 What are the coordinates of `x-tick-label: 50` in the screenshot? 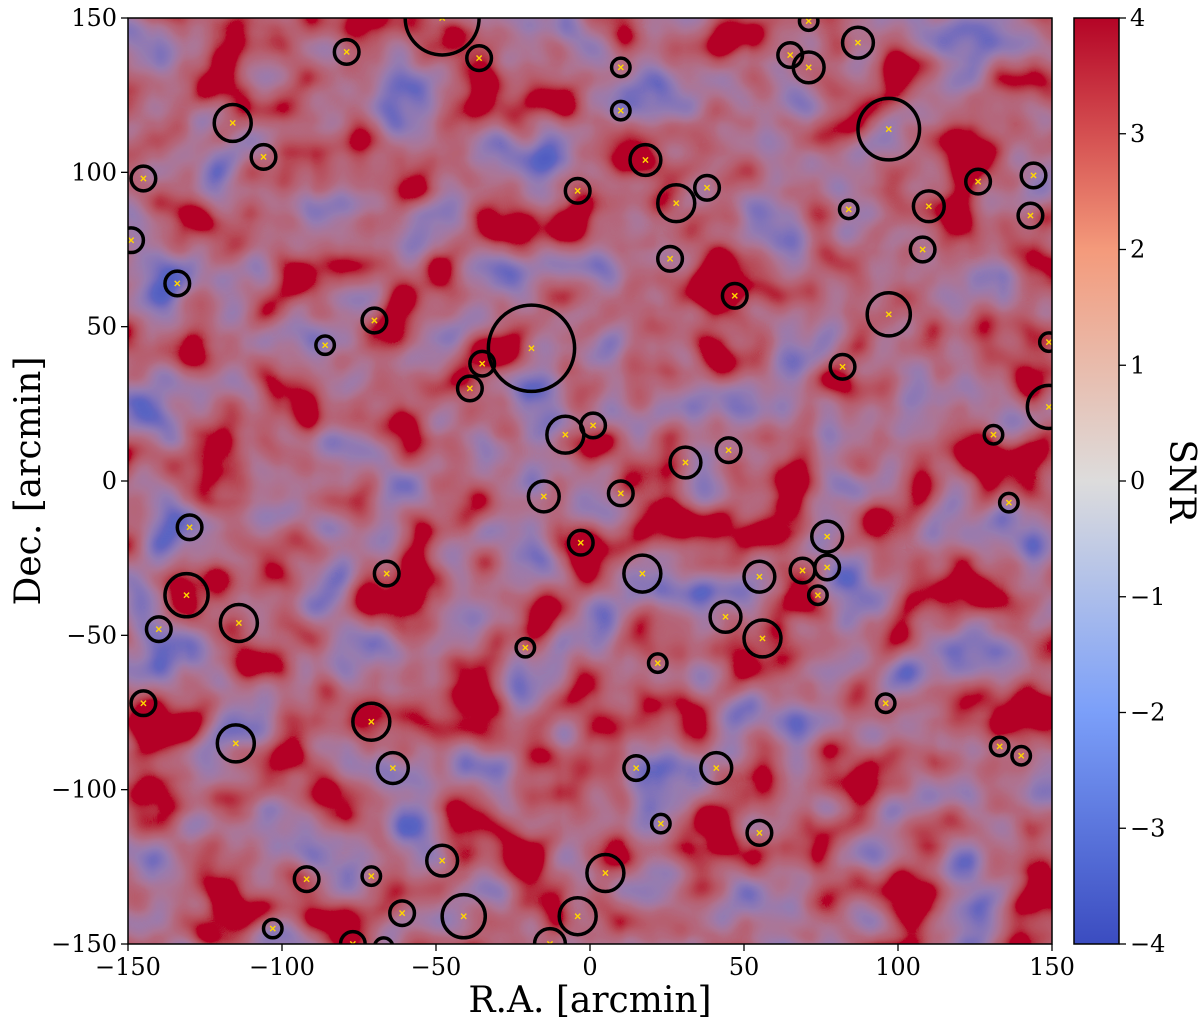 It's located at (744, 967).